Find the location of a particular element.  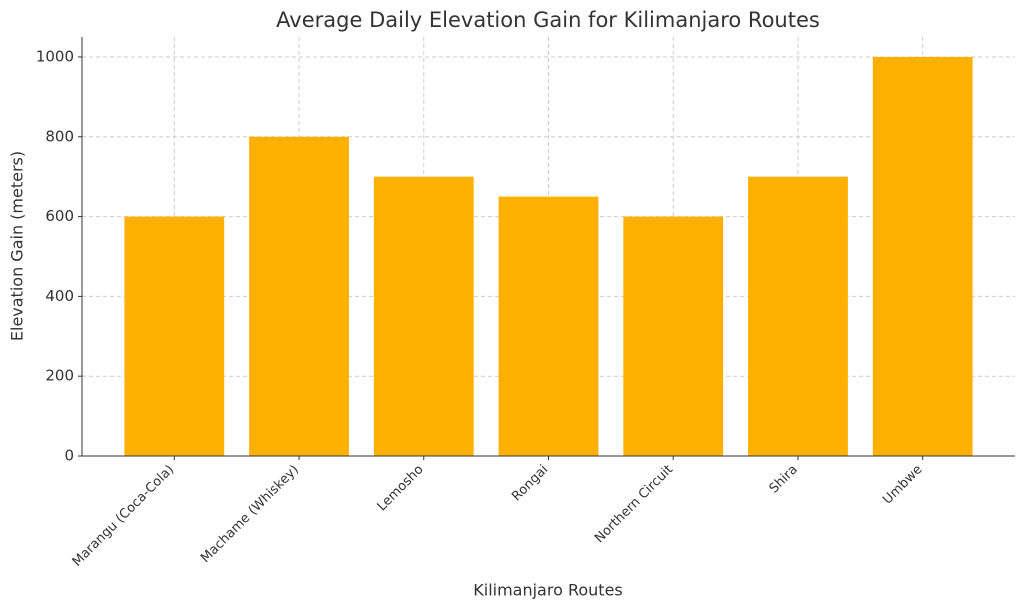

x-tick-label: Lemosho is located at coordinates (401, 488).